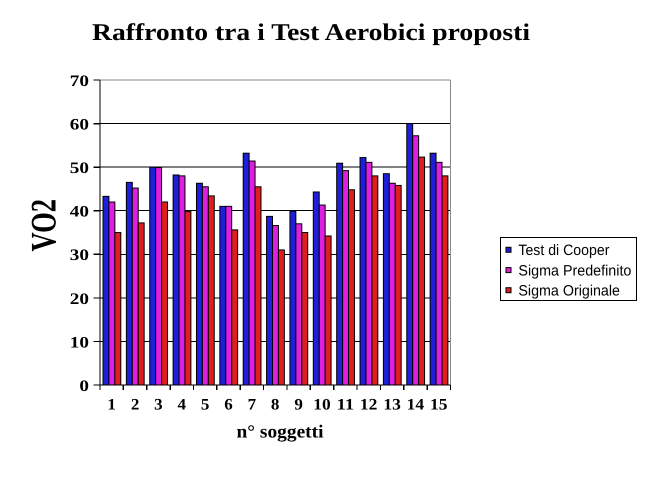  What do you see at coordinates (228, 404) in the screenshot?
I see `svg-text: 6` at bounding box center [228, 404].